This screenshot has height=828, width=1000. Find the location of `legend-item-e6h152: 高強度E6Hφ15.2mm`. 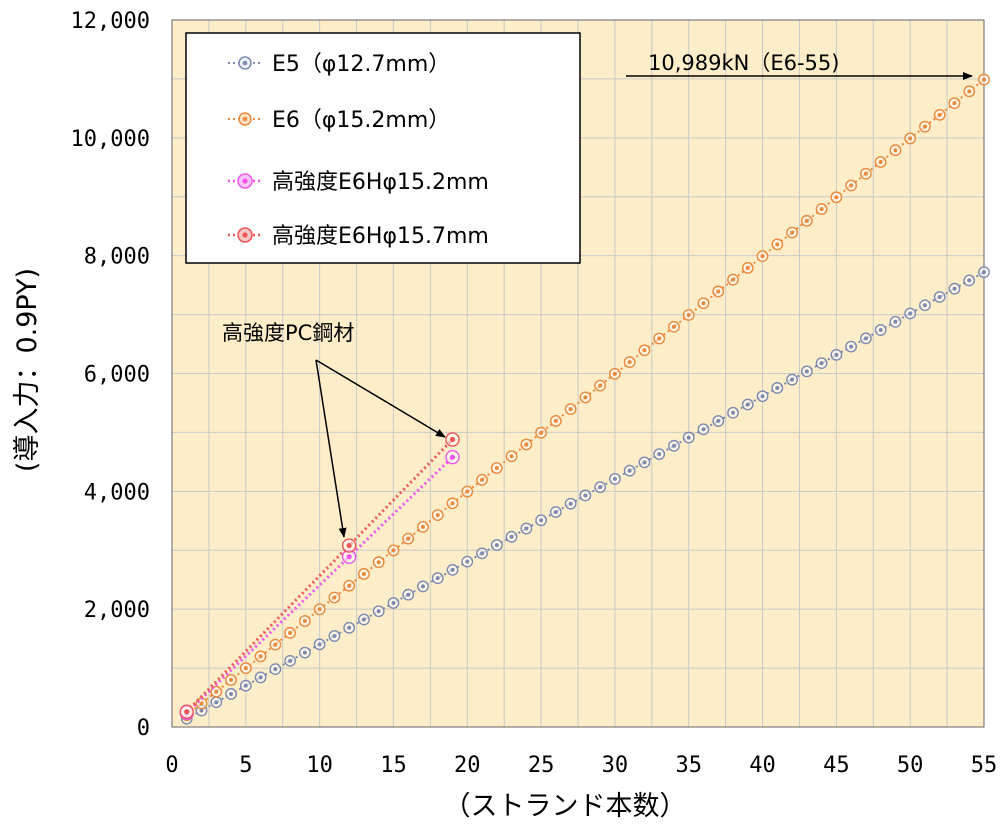

legend-item-e6h152: 高強度E6Hφ15.2mm is located at coordinates (358, 182).